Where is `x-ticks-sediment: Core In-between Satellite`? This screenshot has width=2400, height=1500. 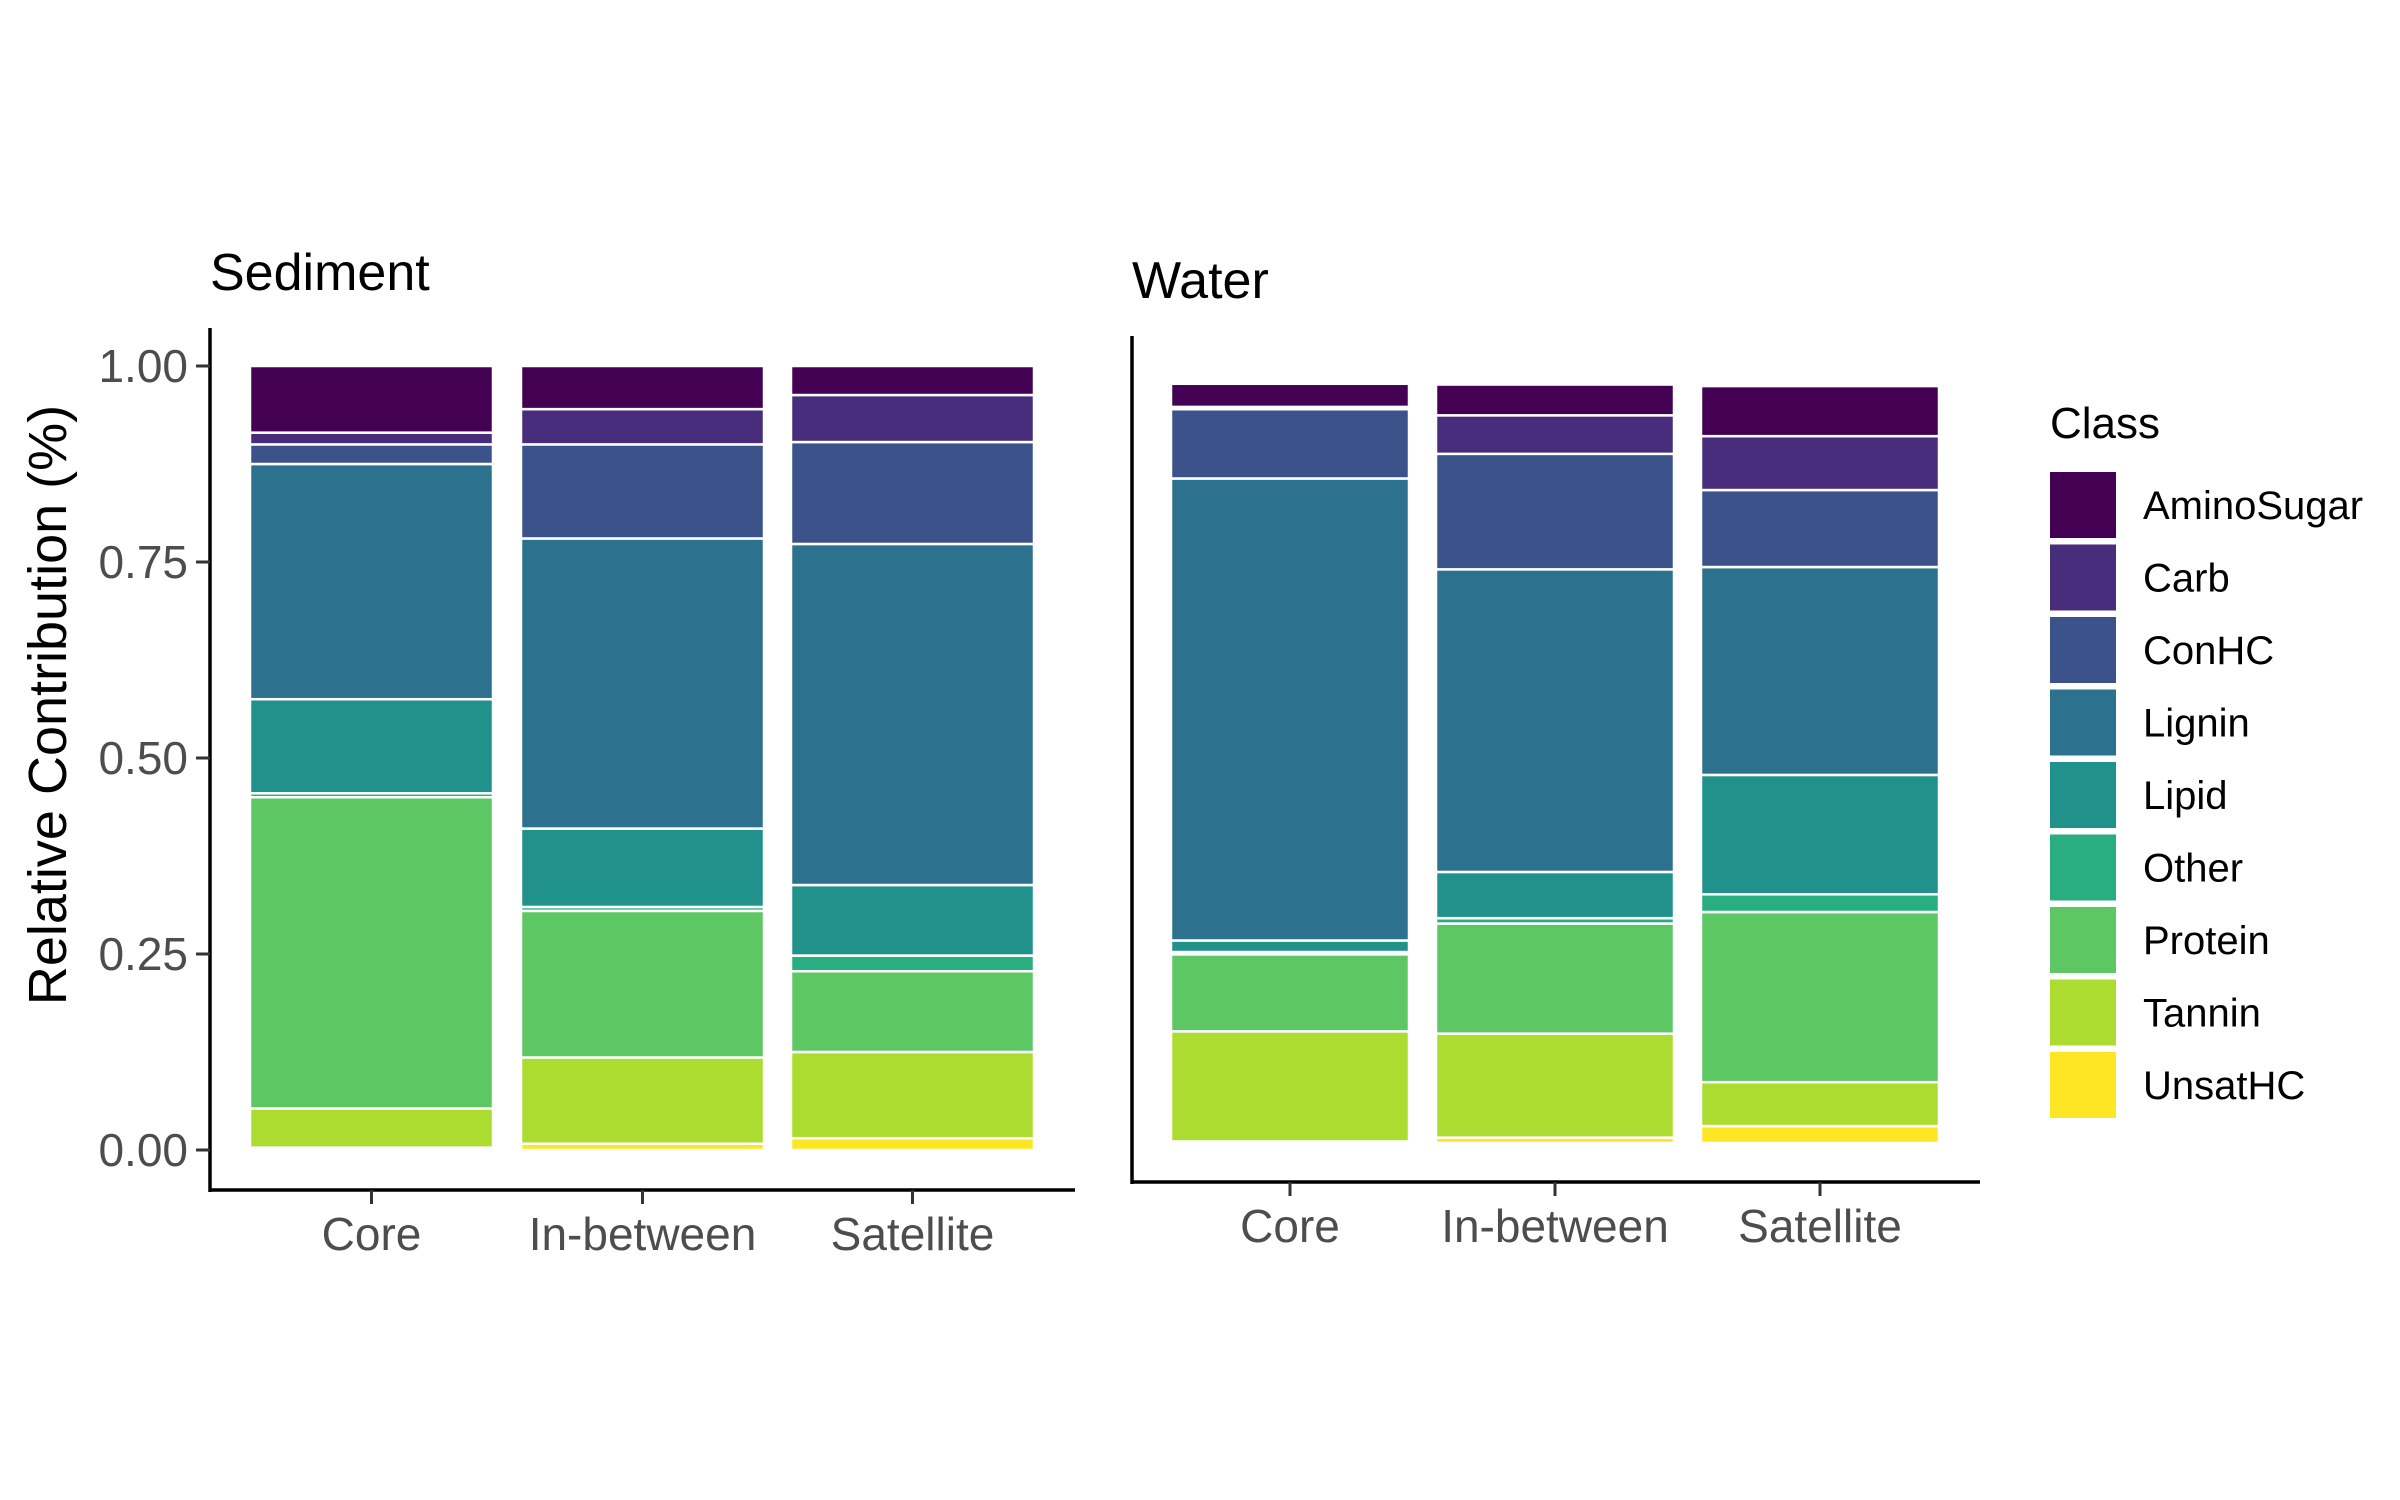
x-ticks-sediment: Core In-between Satellite is located at coordinates (658, 1225).